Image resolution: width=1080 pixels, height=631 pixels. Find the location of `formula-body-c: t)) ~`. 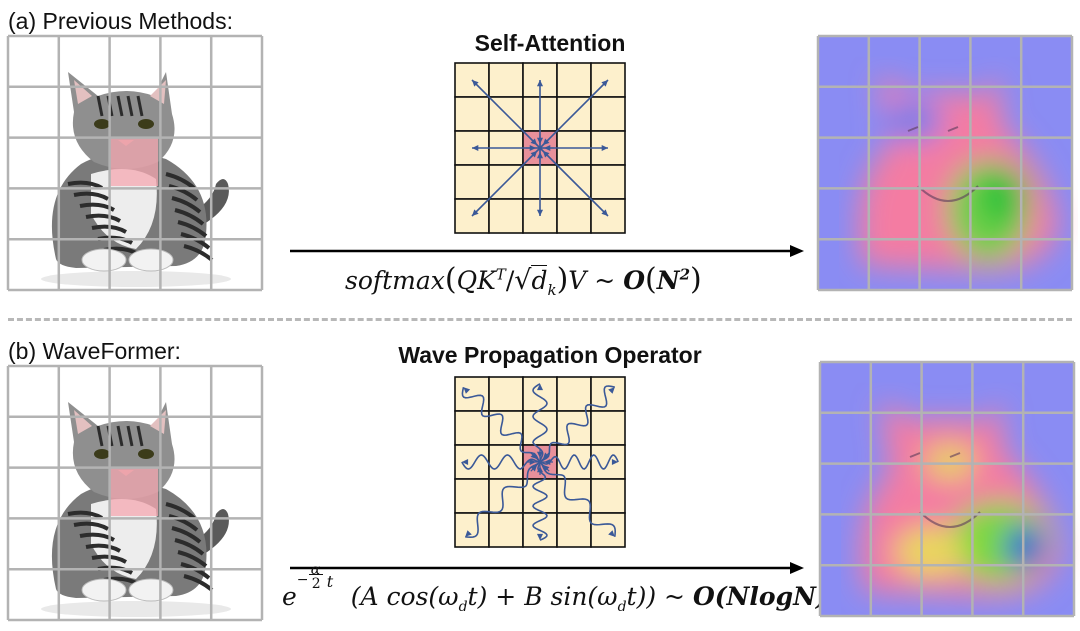

formula-body-c: t)) ~ is located at coordinates (659, 596).